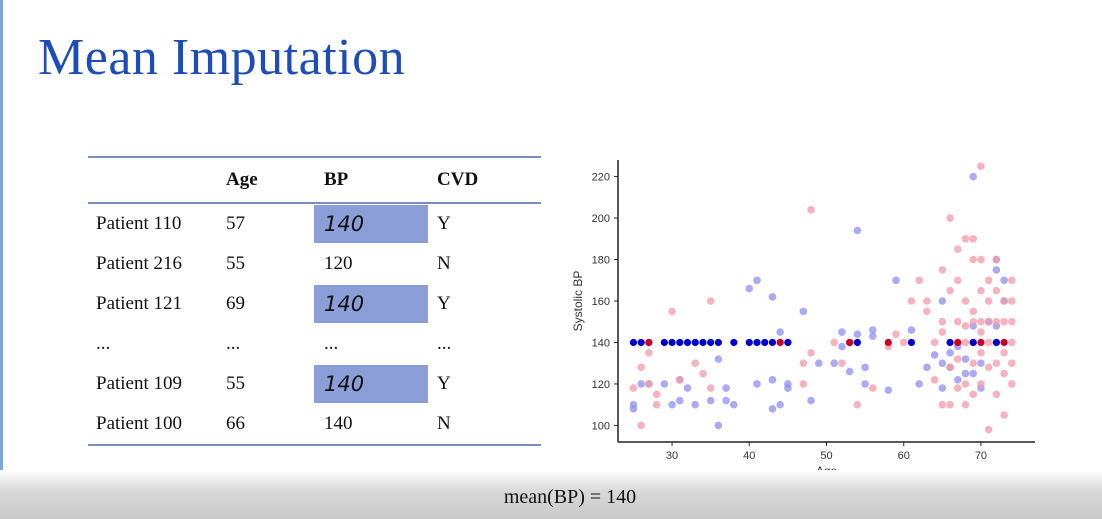 The image size is (1102, 519). I want to click on patient-cell: Patient 100, so click(139, 423).